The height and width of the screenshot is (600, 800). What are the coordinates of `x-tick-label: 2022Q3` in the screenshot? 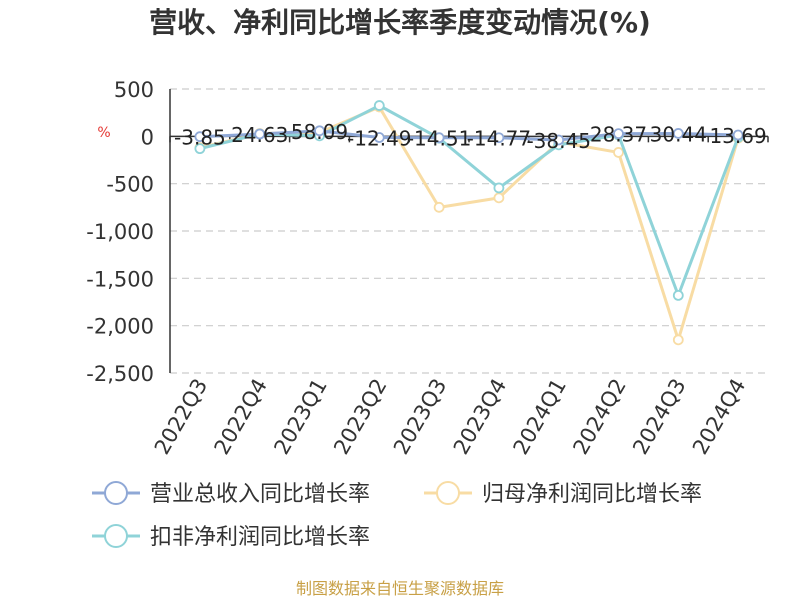 It's located at (181, 417).